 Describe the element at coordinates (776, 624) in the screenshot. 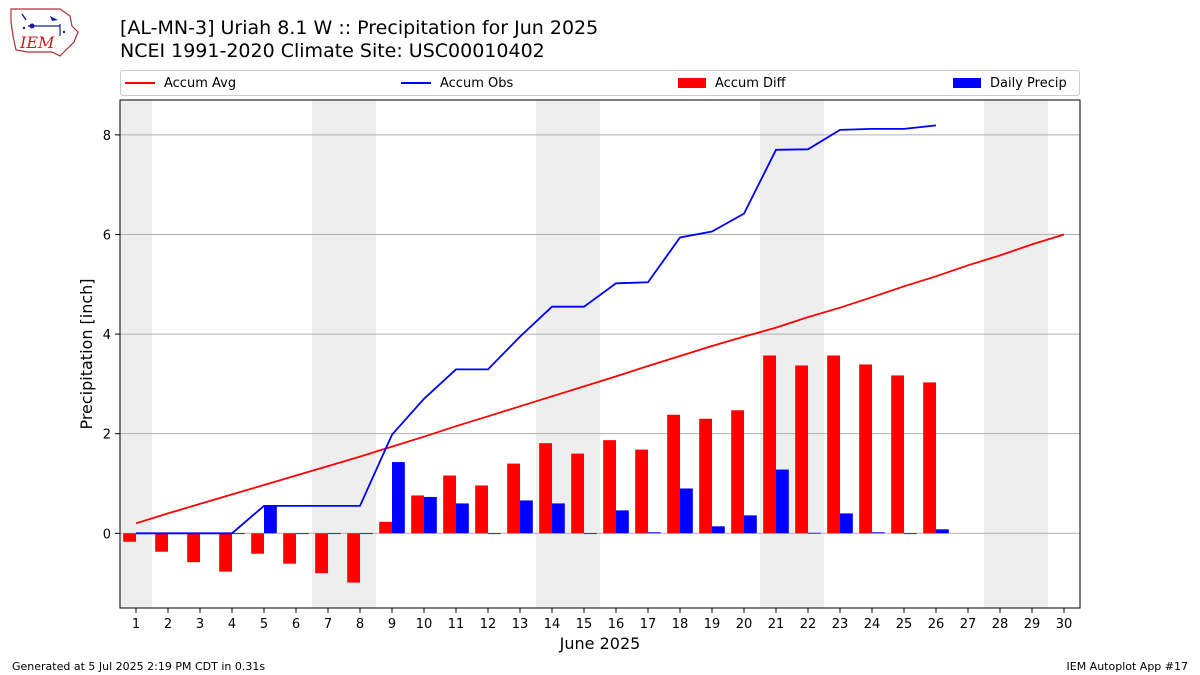

I see `x-tick-label-21: 21` at that location.